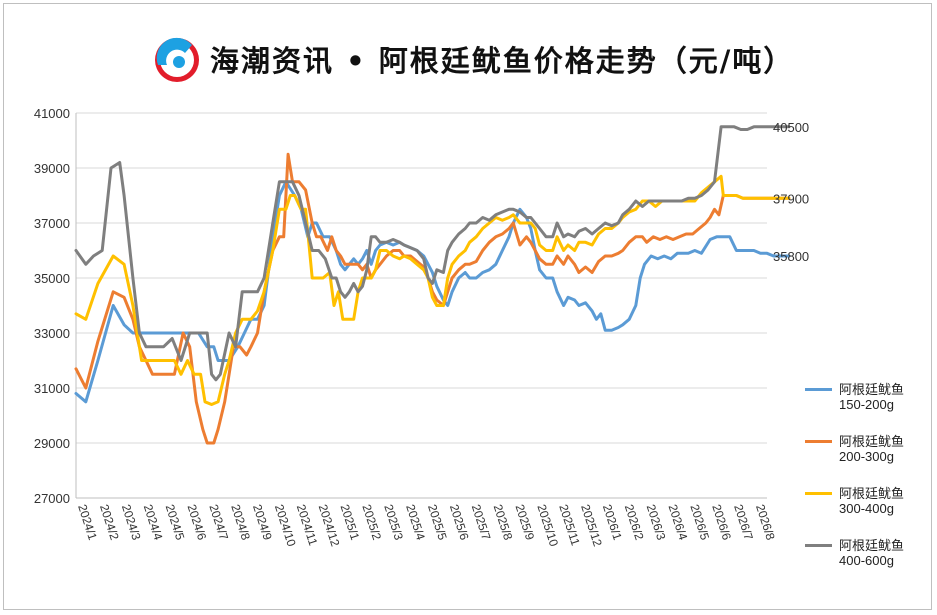 The image size is (937, 615). What do you see at coordinates (52, 498) in the screenshot?
I see `y-tick-label: 27000` at bounding box center [52, 498].